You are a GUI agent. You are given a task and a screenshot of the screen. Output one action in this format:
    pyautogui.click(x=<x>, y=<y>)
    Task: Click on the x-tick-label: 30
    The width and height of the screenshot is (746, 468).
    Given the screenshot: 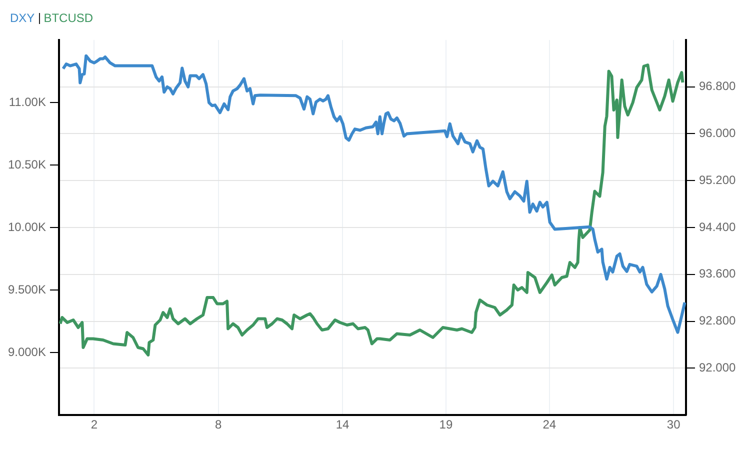 What is the action you would take?
    pyautogui.click(x=673, y=425)
    